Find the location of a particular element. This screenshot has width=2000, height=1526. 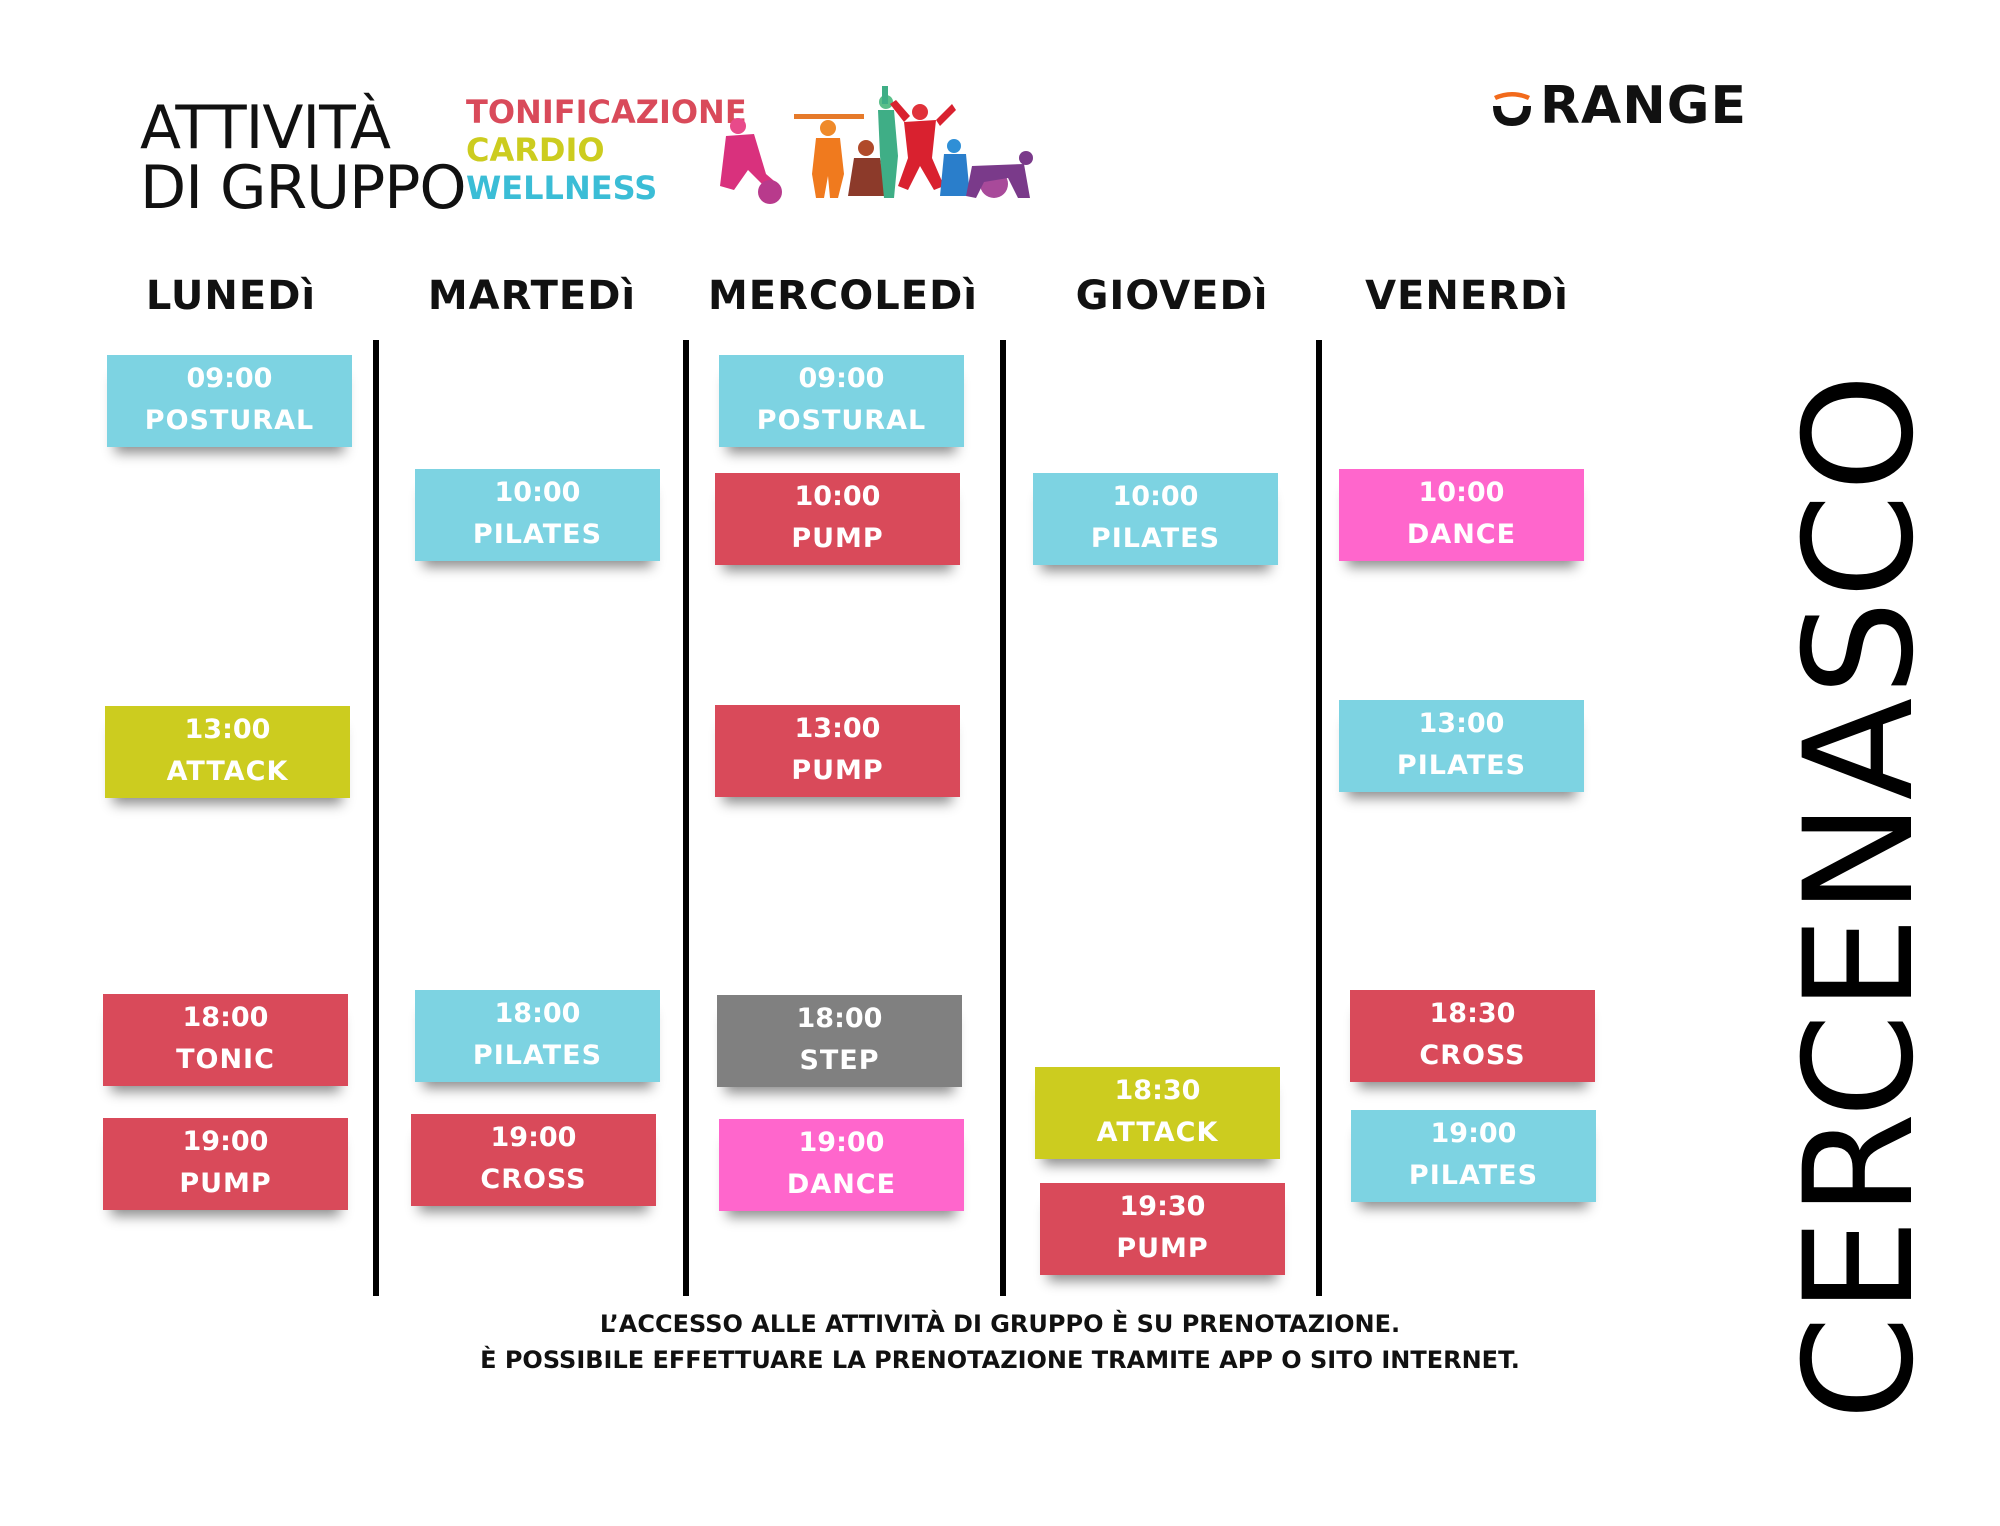

class-slot: 18:00 TONIC is located at coordinates (225, 1040).